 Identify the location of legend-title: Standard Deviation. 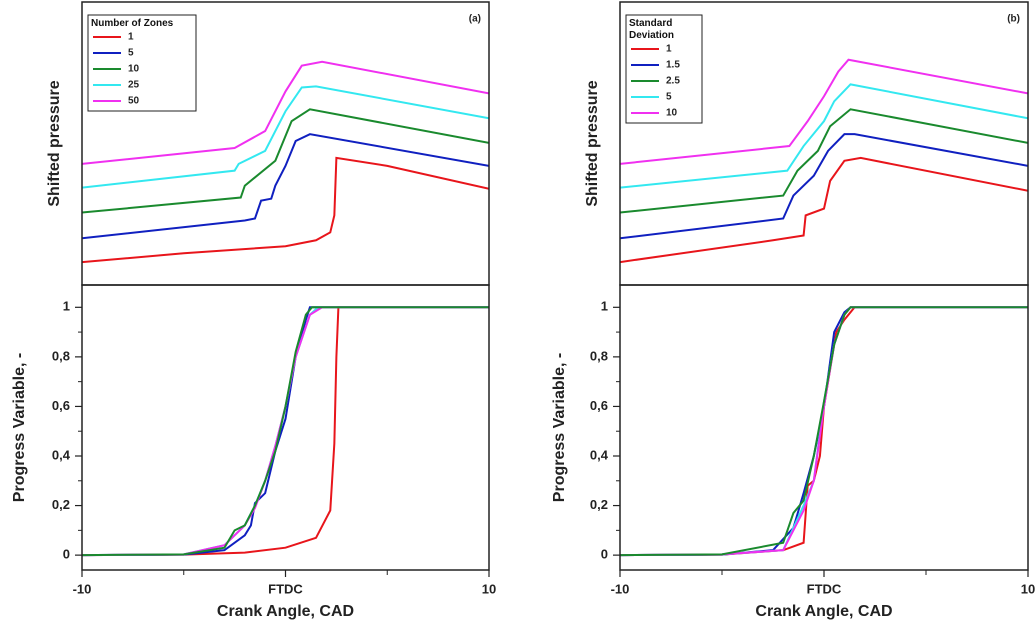
(652, 29).